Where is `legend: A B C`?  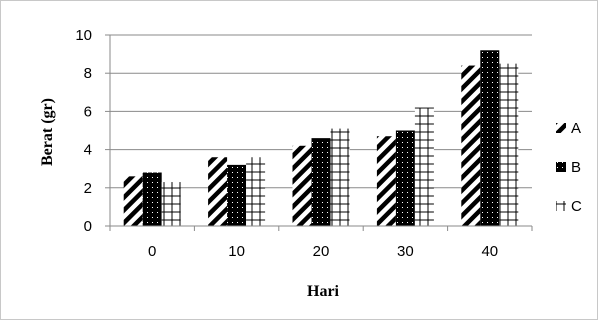 legend: A B C is located at coordinates (569, 167).